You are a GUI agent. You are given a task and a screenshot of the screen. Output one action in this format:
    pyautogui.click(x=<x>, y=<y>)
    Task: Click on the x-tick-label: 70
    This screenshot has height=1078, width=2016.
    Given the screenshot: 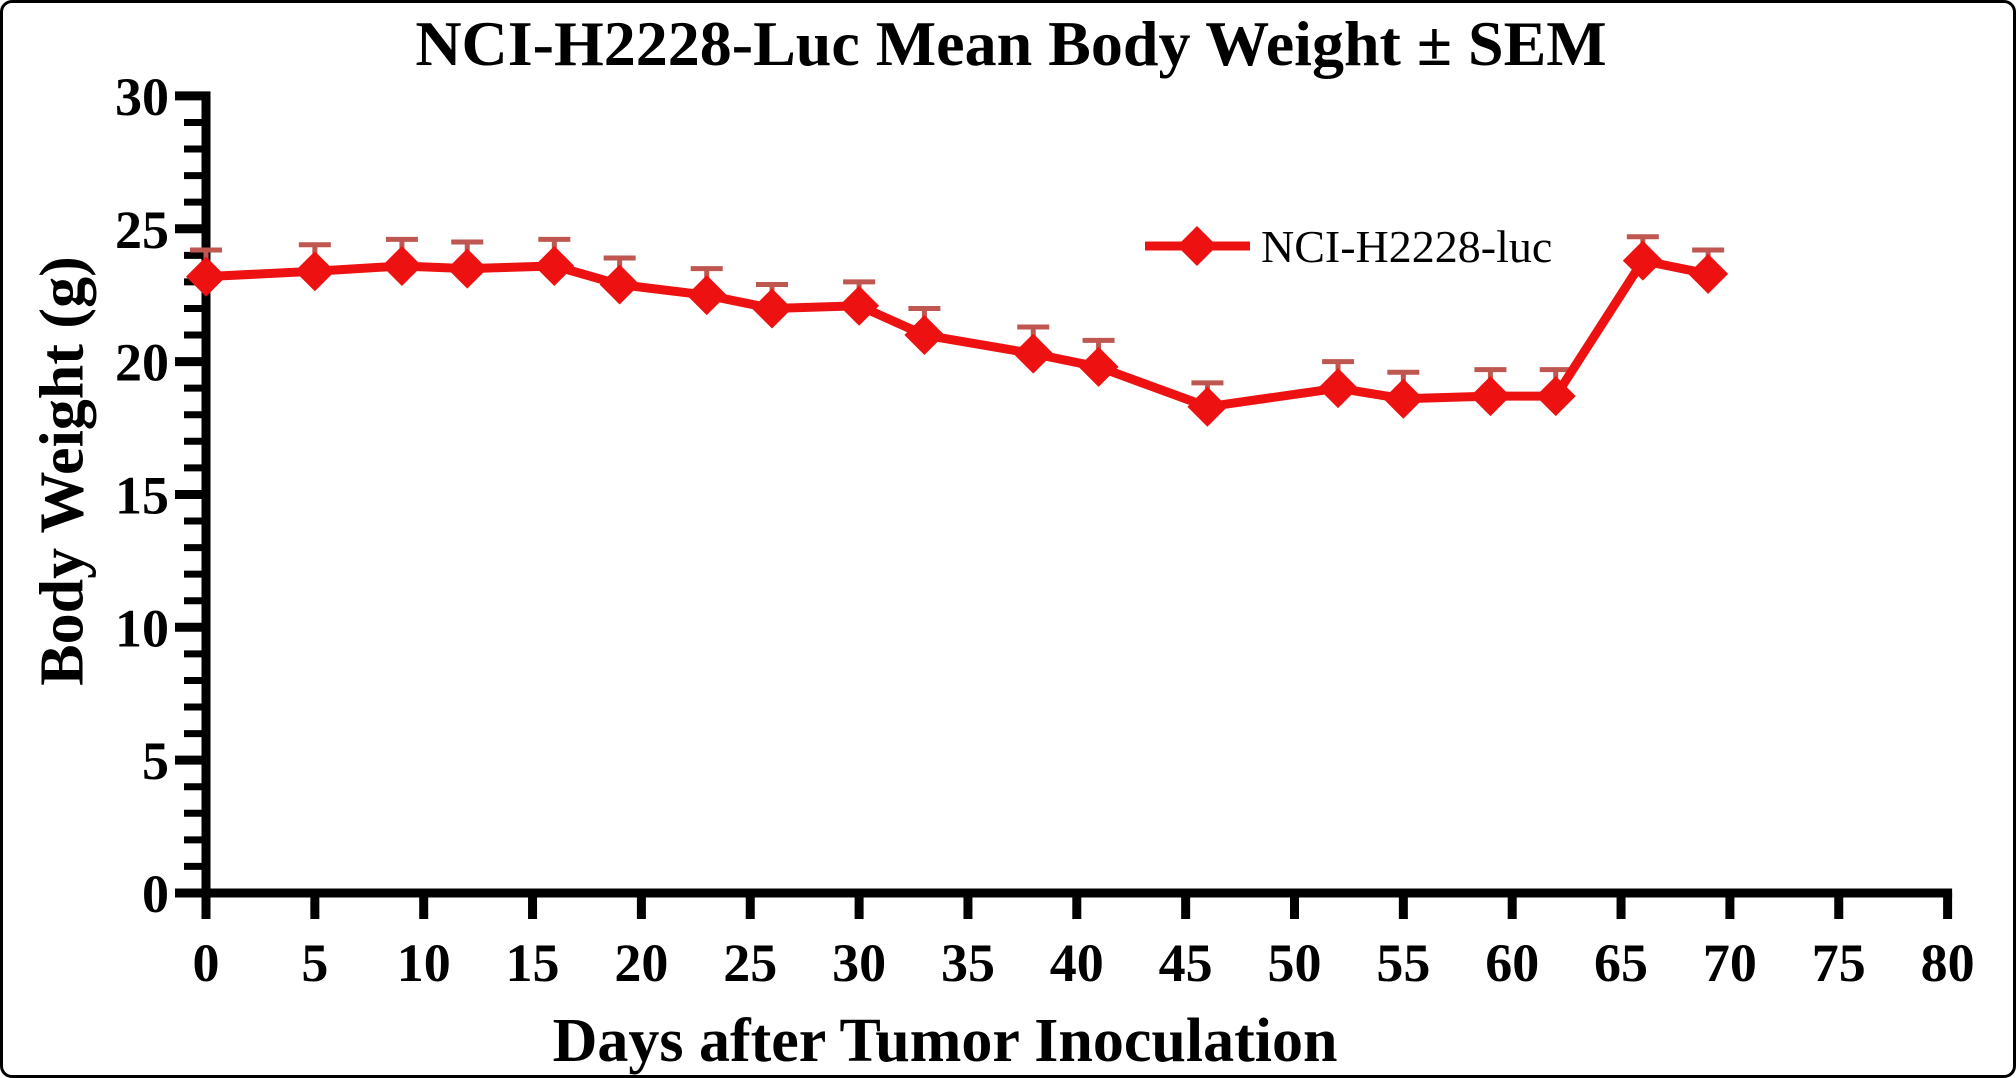 What is the action you would take?
    pyautogui.click(x=1730, y=963)
    